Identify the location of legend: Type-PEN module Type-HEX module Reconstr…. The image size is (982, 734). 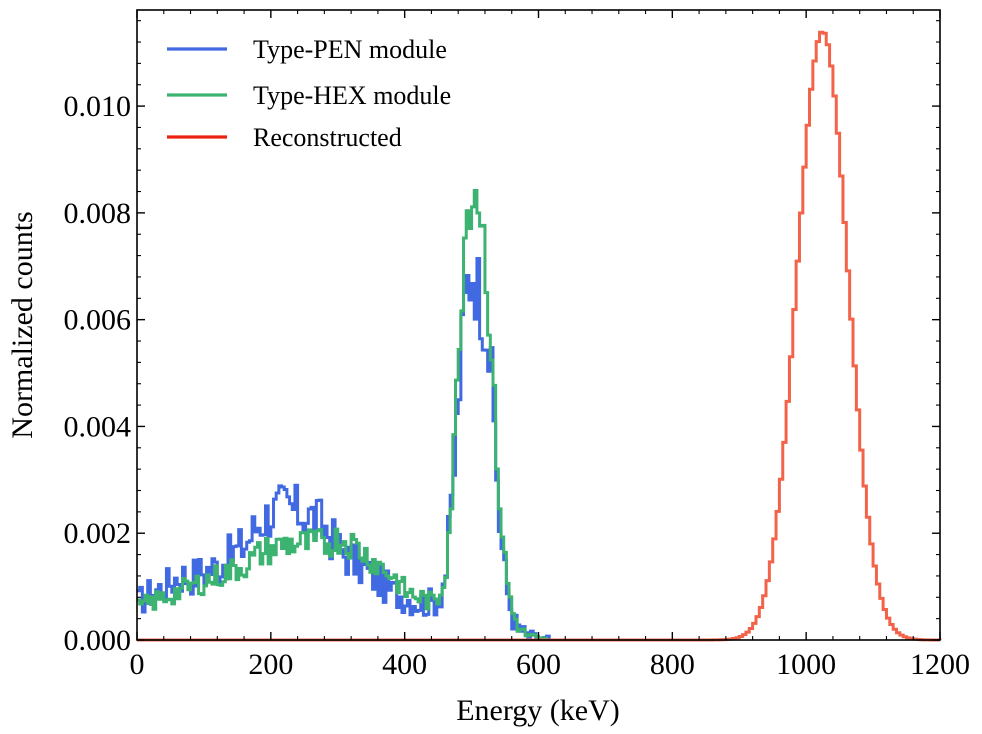
(309, 93).